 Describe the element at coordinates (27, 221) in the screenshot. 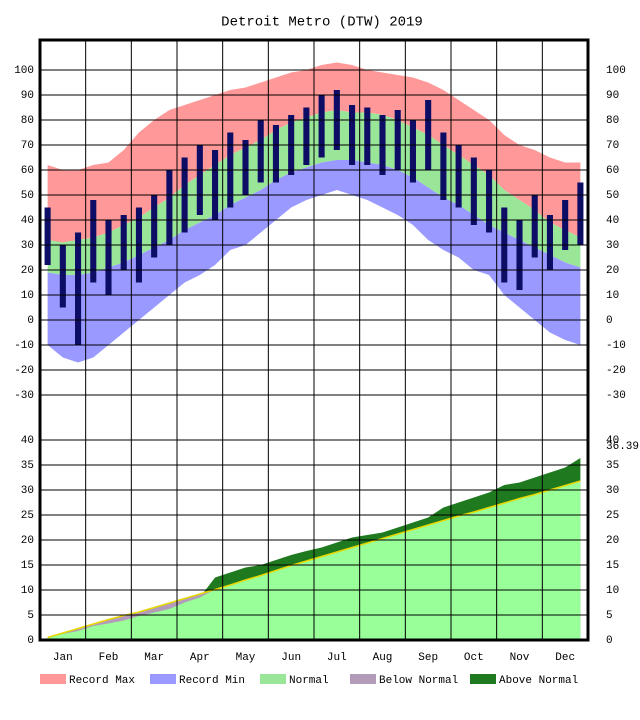

I see `y-tick-label-left: 40` at that location.